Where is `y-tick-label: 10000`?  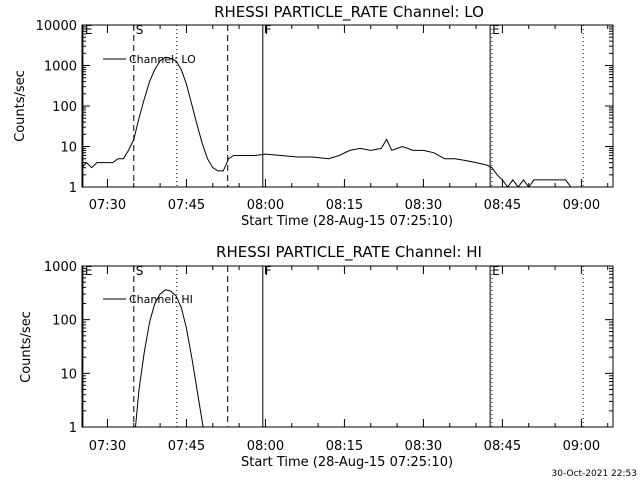 y-tick-label: 10000 is located at coordinates (56, 26).